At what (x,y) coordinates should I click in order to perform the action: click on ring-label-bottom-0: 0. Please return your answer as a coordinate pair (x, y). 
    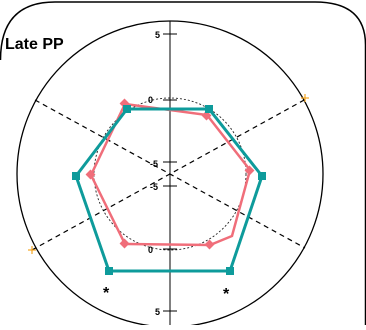
    Looking at the image, I should click on (150, 250).